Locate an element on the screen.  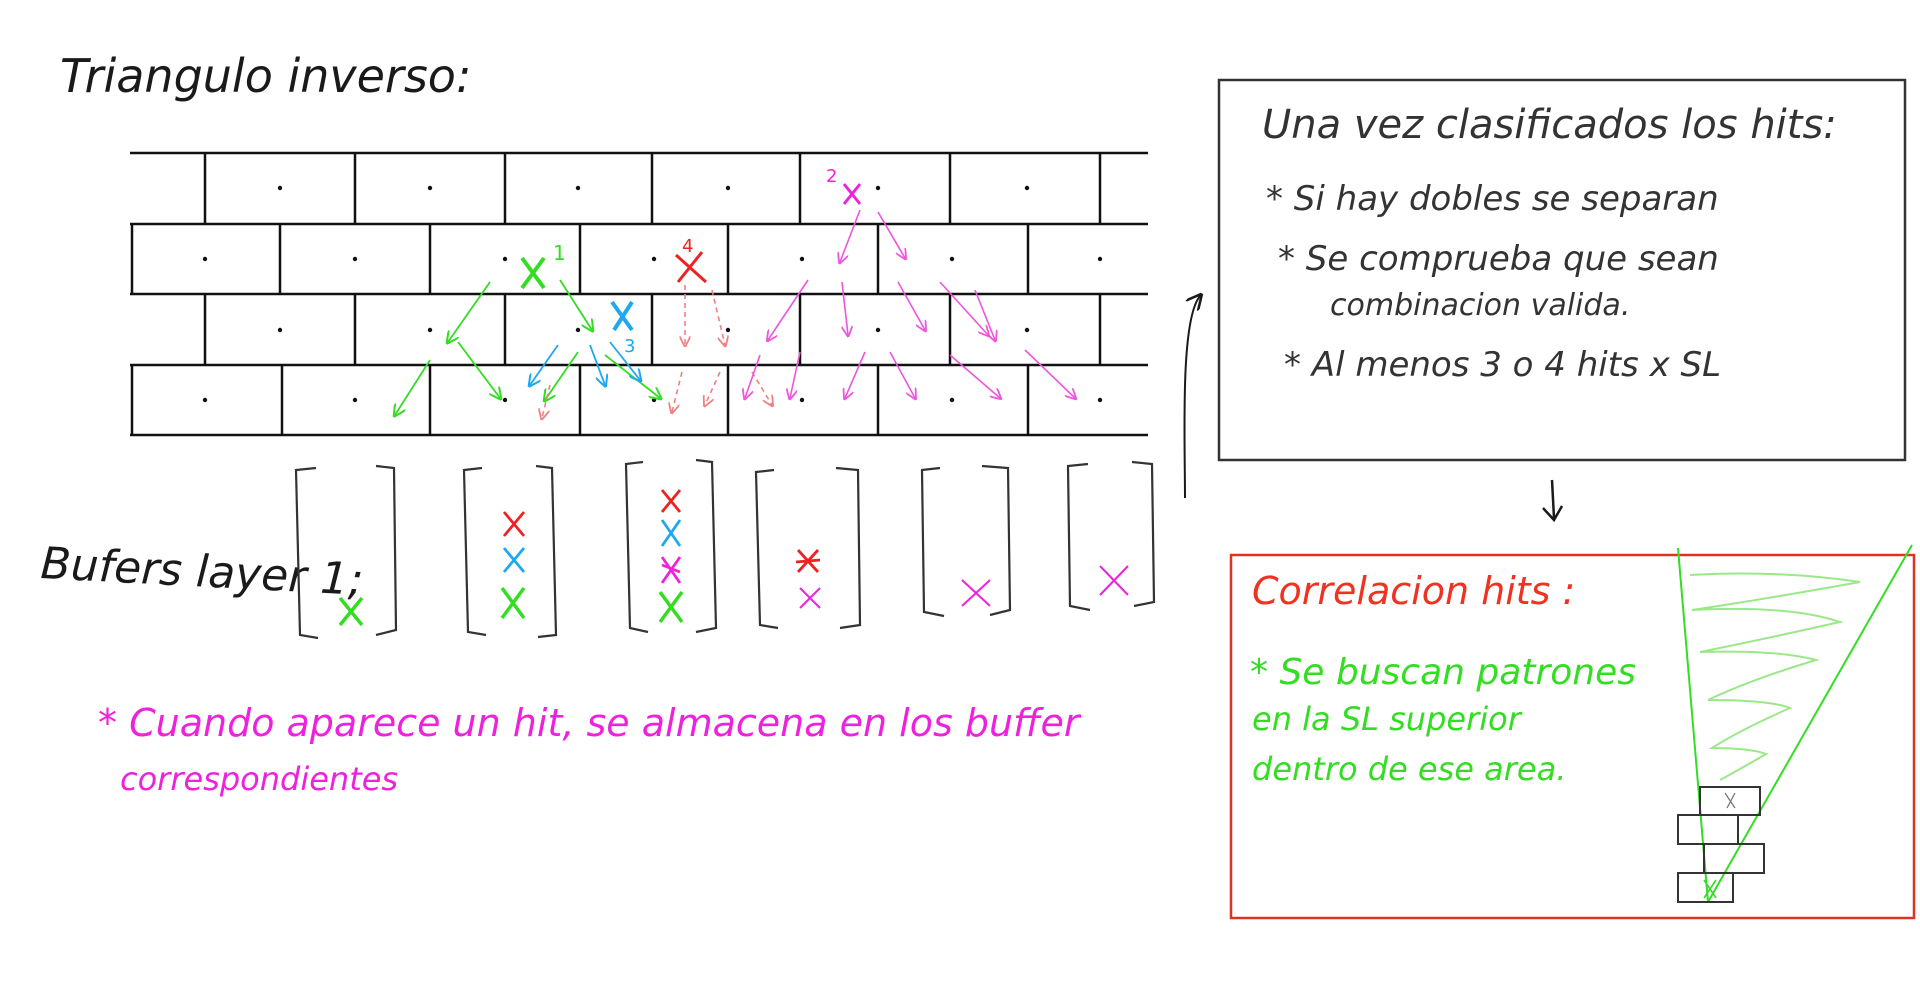
buffer-4-hits is located at coordinates (808, 579).